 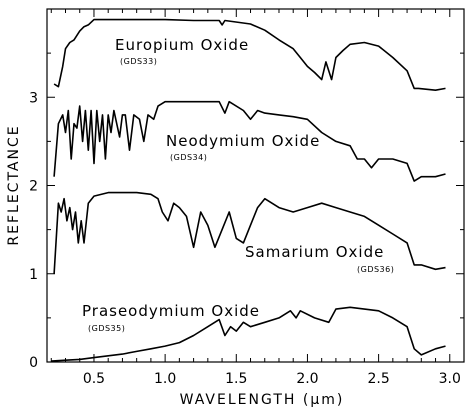 I want to click on series-code-samarium: (GDS36), so click(x=375, y=269).